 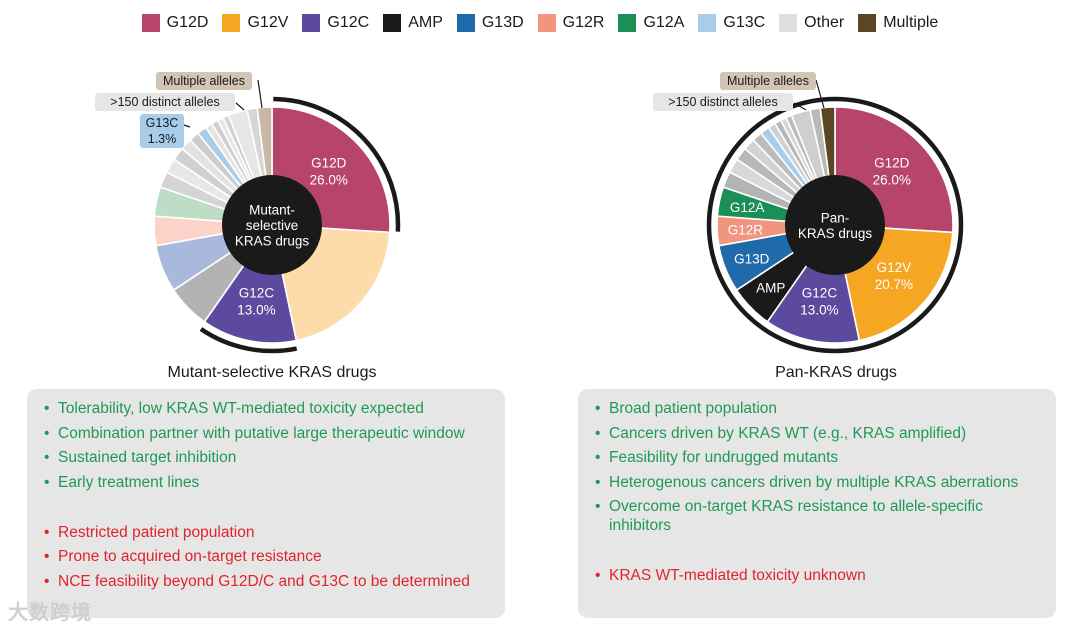 I want to click on callout-value: 1.3%, so click(x=162, y=139).